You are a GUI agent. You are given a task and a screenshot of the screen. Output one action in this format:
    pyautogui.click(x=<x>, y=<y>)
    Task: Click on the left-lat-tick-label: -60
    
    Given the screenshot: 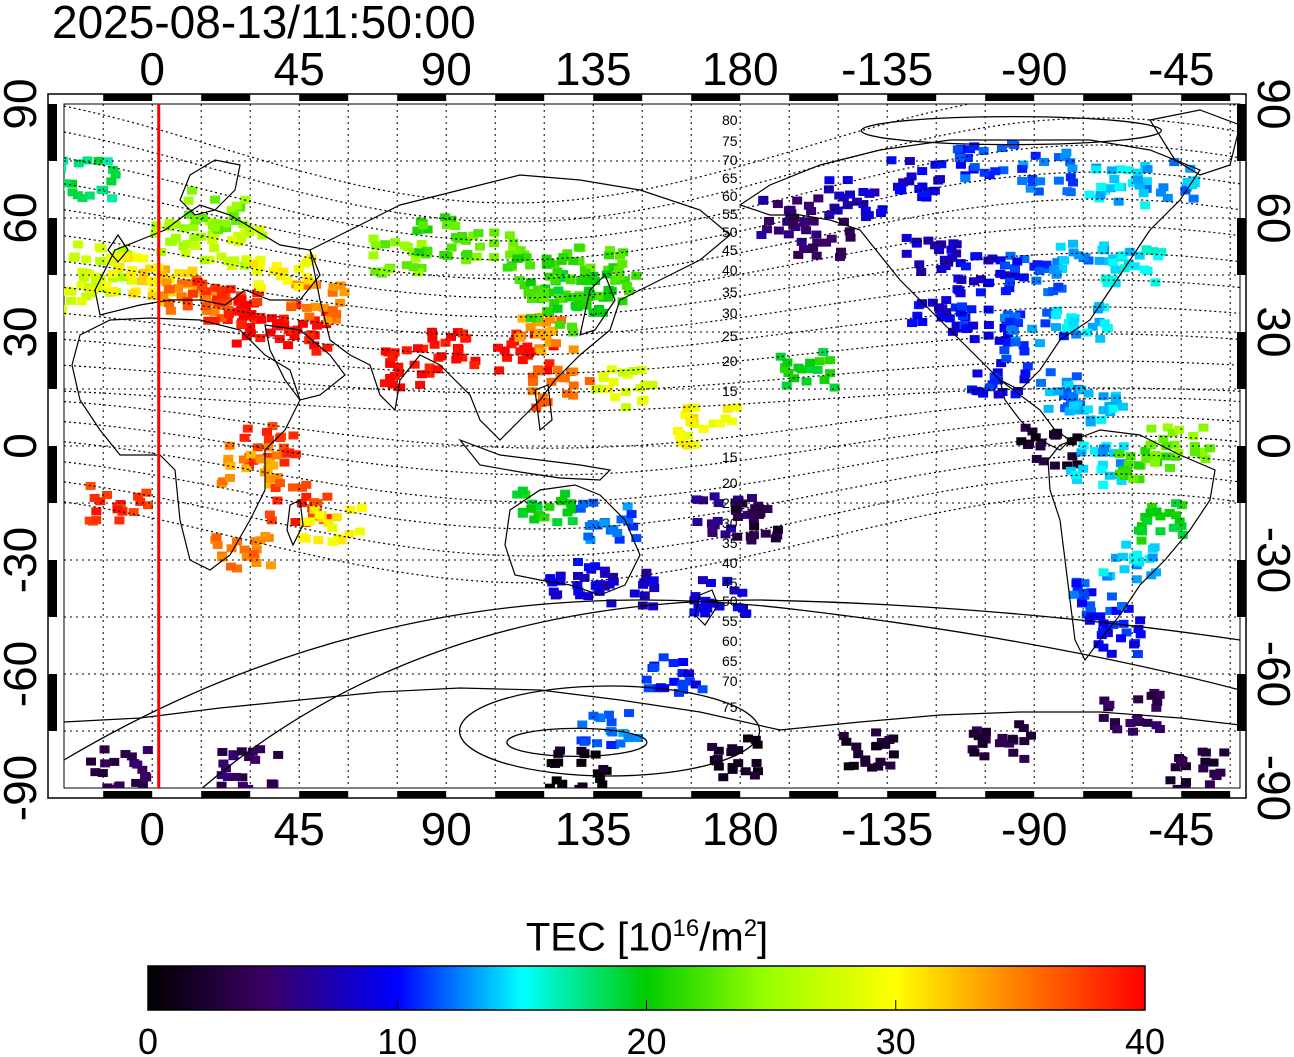 What is the action you would take?
    pyautogui.click(x=23, y=674)
    